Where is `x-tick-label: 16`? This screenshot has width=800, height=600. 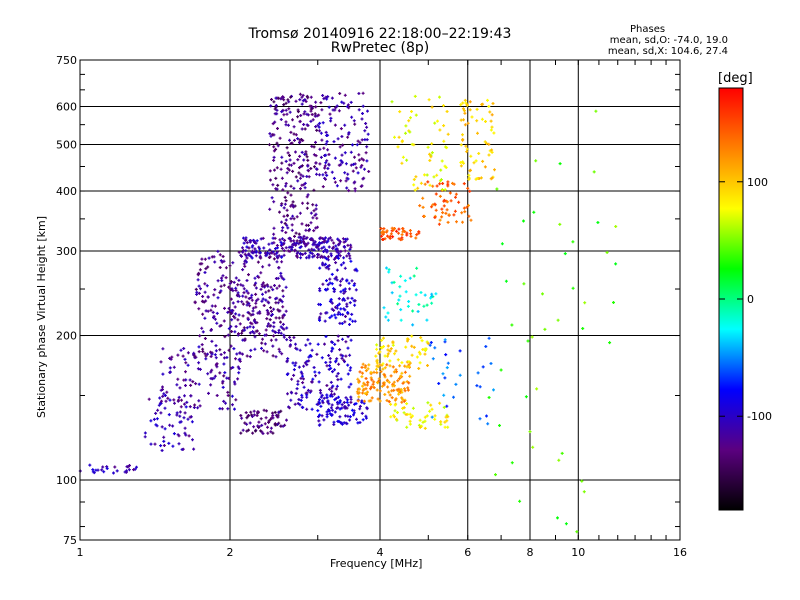 x-tick-label: 16 is located at coordinates (680, 552).